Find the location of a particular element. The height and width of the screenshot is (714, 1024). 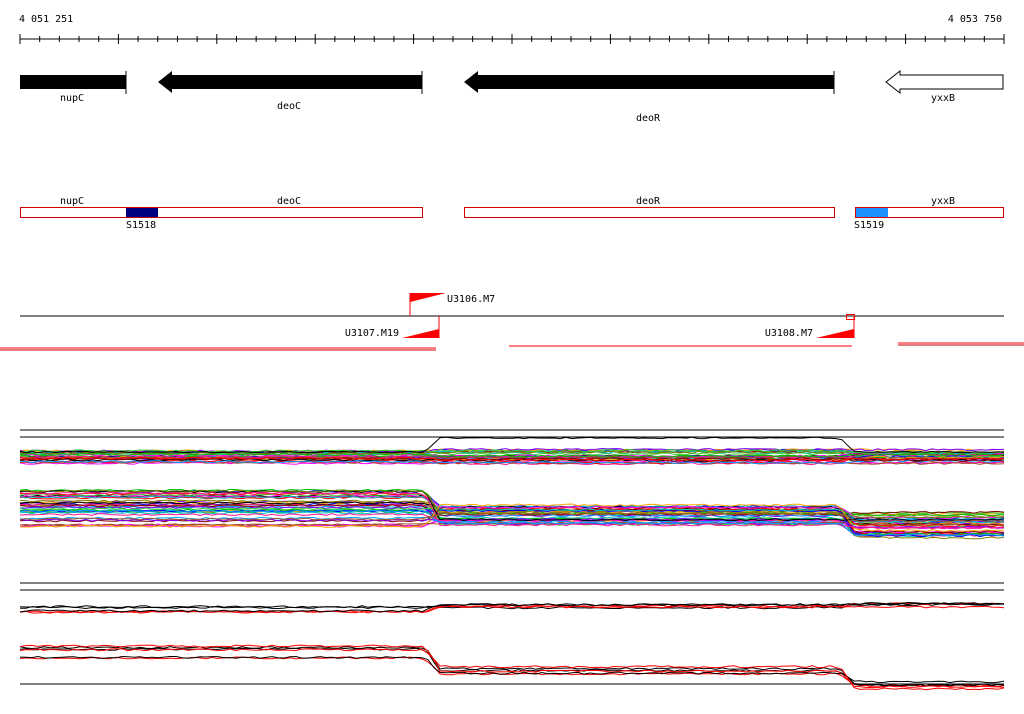

ruler-ticks is located at coordinates (512, 39).